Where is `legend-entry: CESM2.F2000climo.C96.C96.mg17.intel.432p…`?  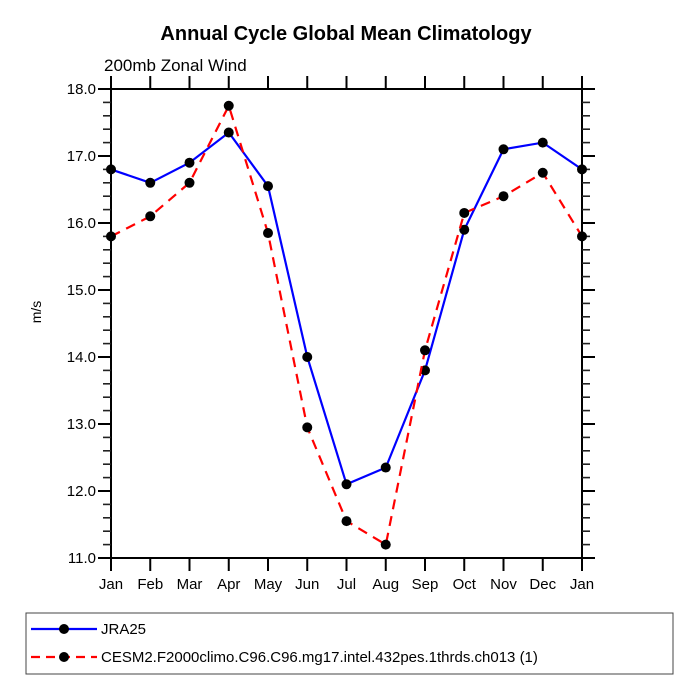 legend-entry: CESM2.F2000climo.C96.C96.mg17.intel.432p… is located at coordinates (284, 657).